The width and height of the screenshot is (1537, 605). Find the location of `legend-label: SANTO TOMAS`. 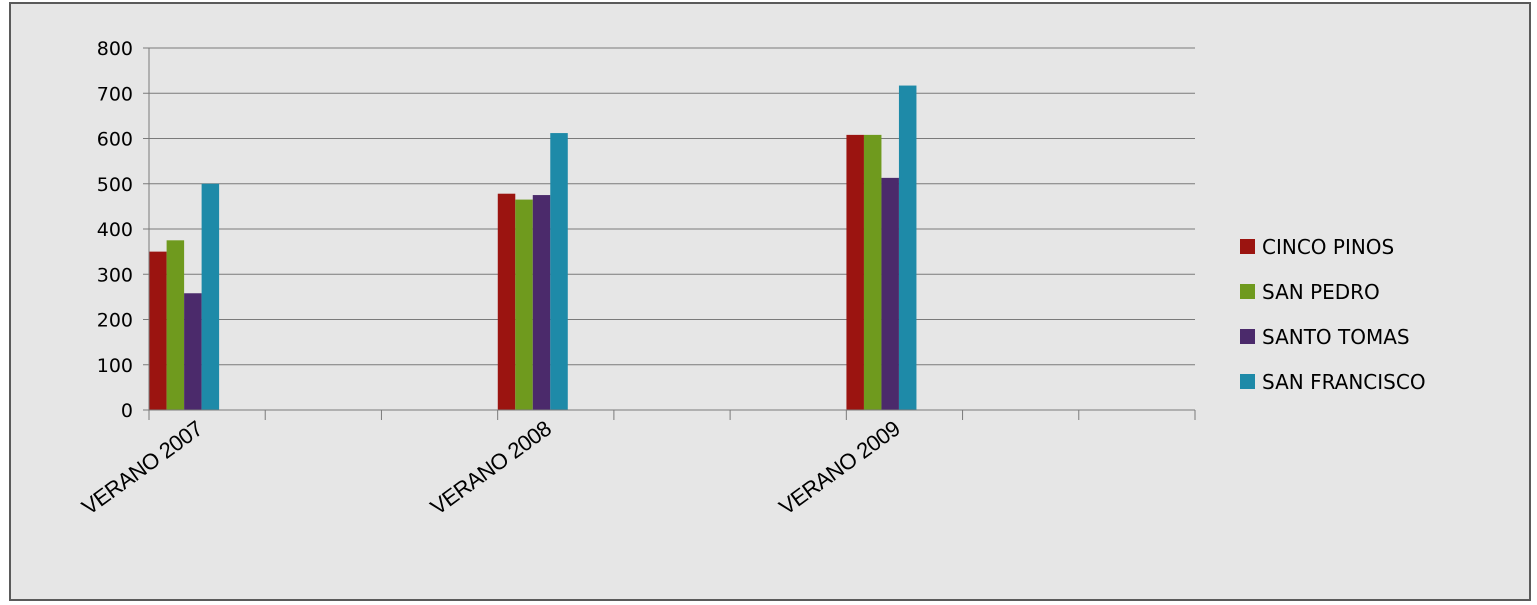

legend-label: SANTO TOMAS is located at coordinates (1336, 337).